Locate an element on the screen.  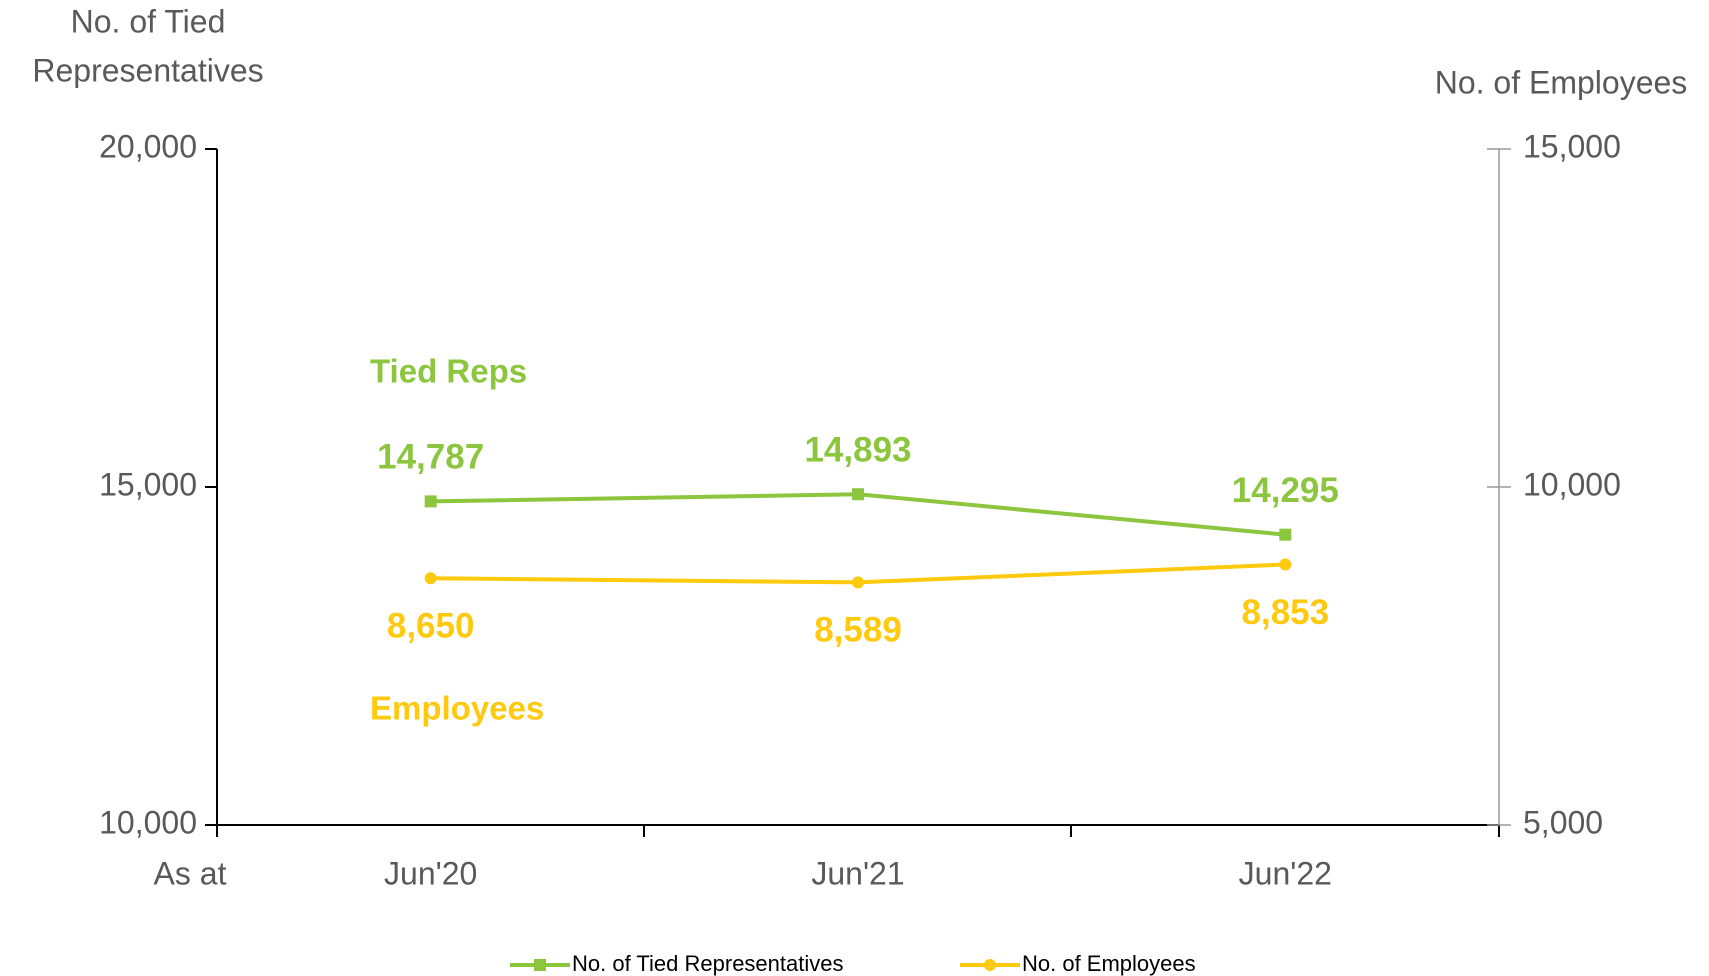
x-tick-label: Jun'22 is located at coordinates (1285, 873).